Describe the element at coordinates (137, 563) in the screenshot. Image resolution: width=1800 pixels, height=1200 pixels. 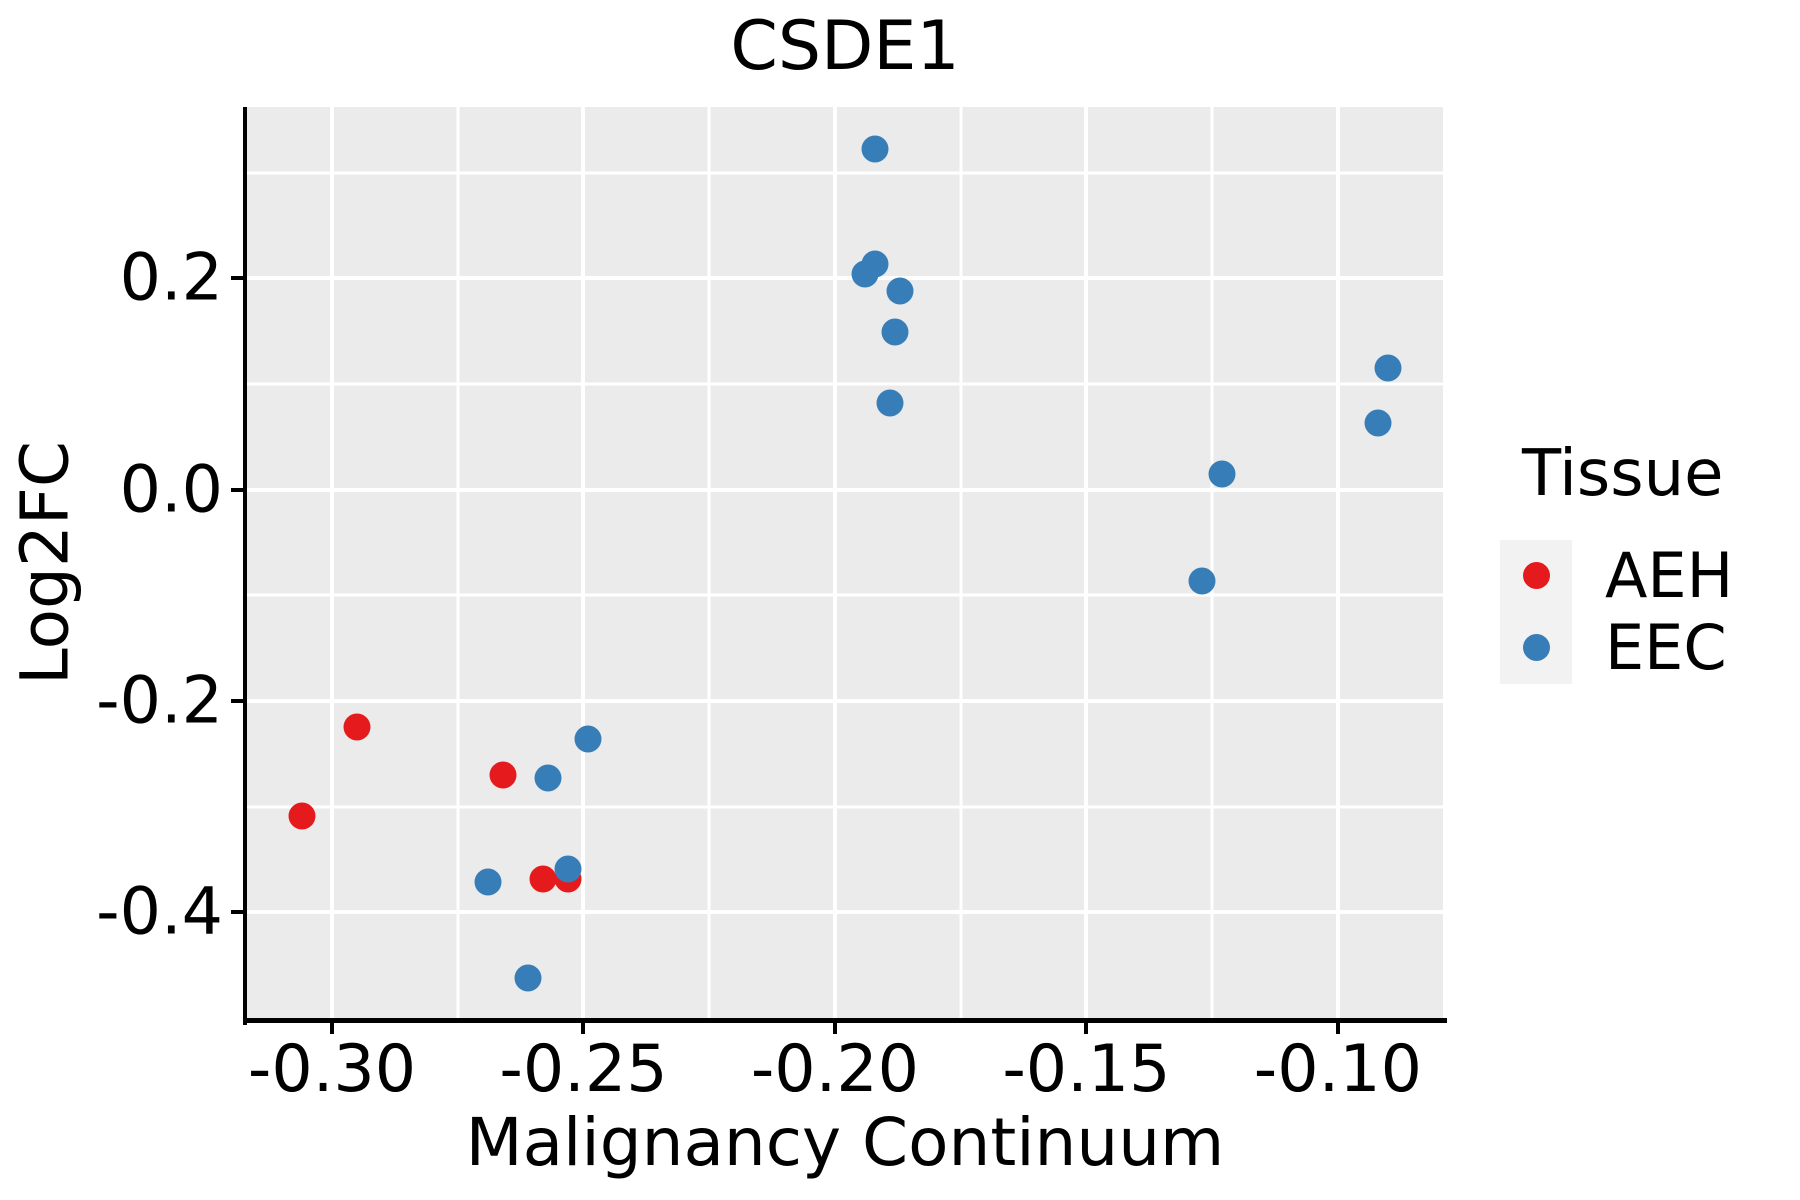
I see `y-axis: 0.2 0.0 -0.2 -0.4` at that location.